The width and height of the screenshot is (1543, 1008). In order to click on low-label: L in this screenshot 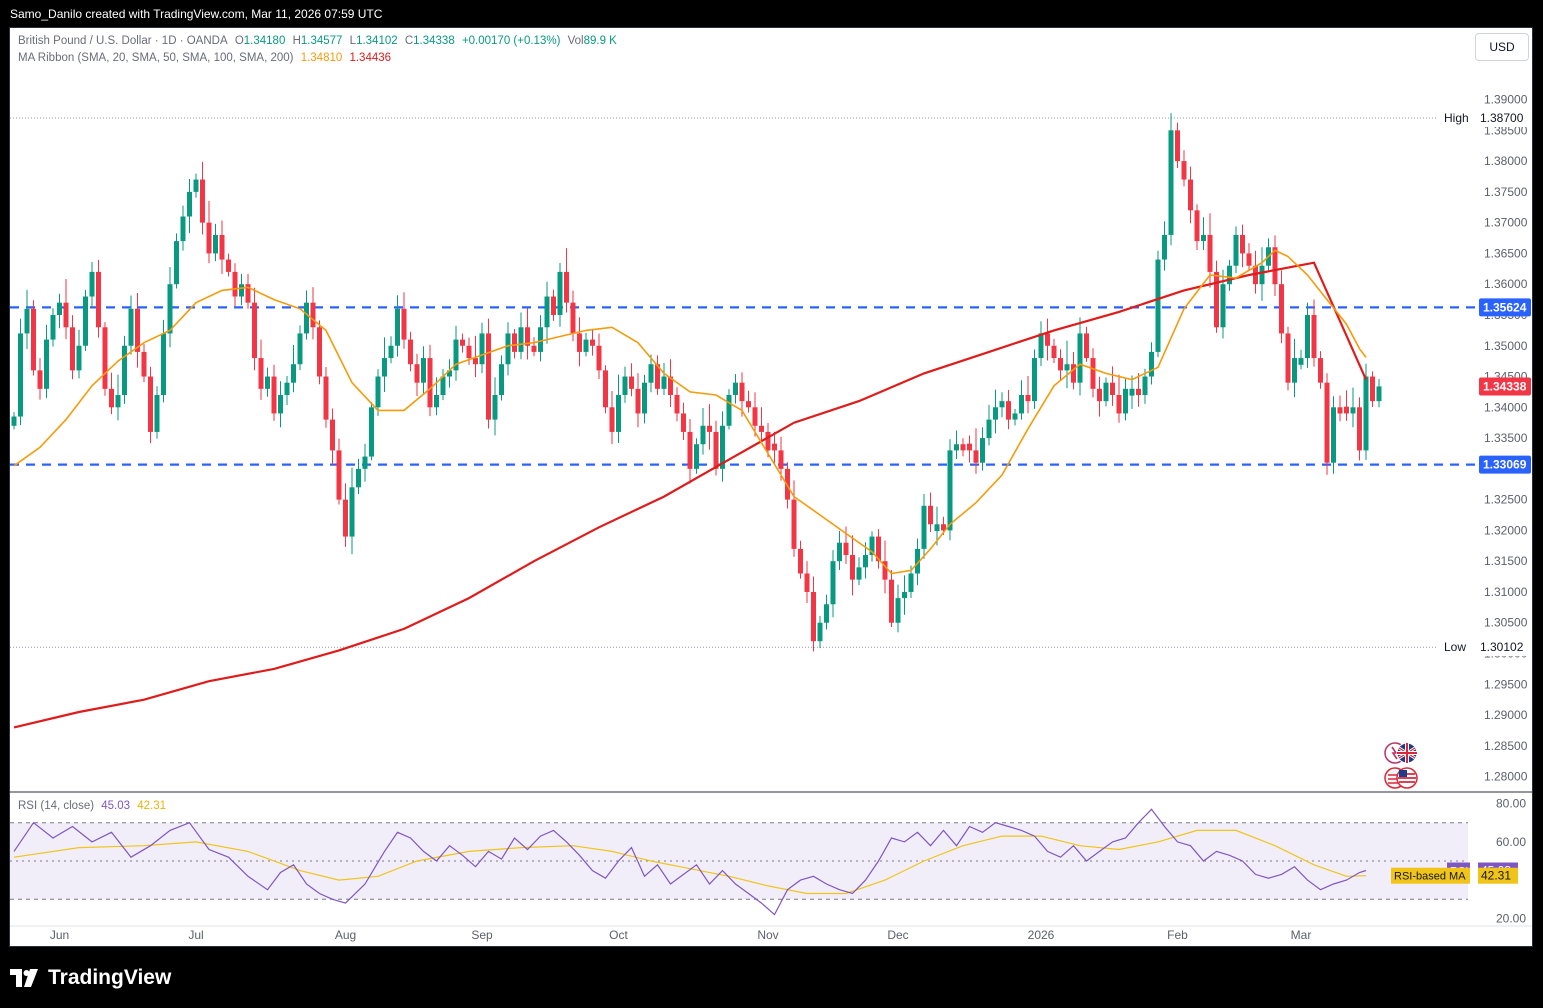, I will do `click(353, 41)`.